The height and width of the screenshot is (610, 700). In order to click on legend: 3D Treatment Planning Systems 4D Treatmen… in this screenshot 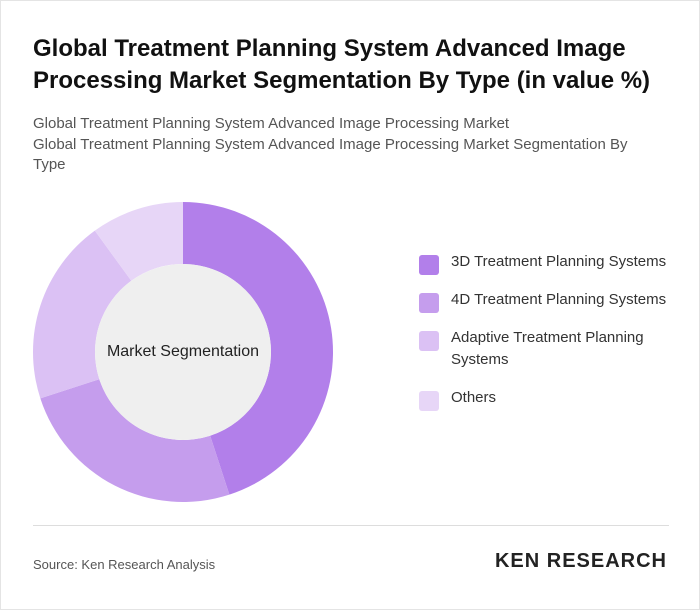, I will do `click(544, 338)`.